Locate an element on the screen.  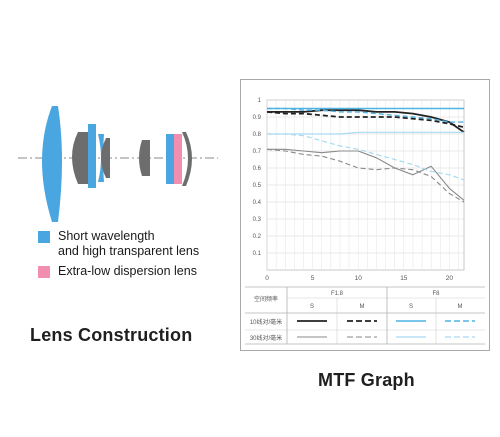
table-sub-s-f18: S is located at coordinates (312, 307).